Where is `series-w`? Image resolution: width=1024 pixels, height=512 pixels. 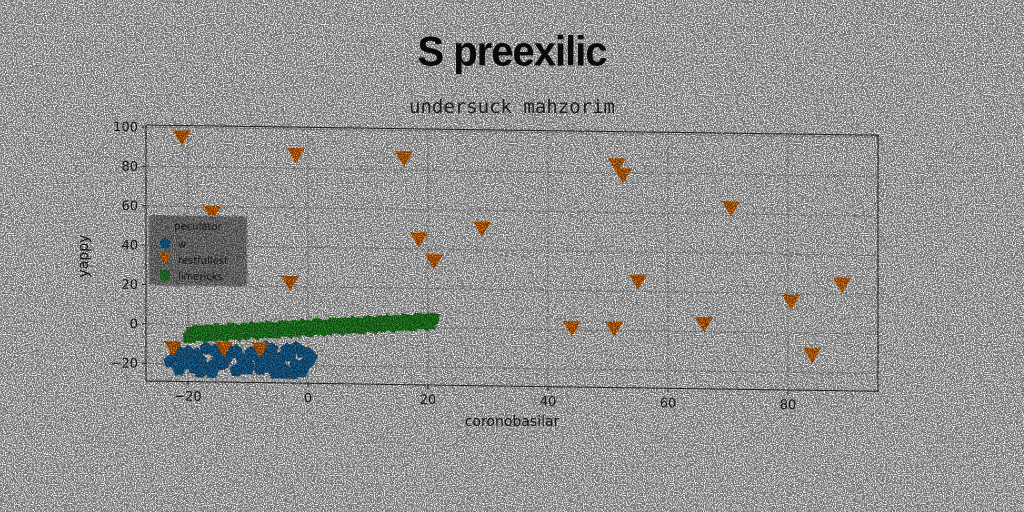
series-w is located at coordinates (240, 359).